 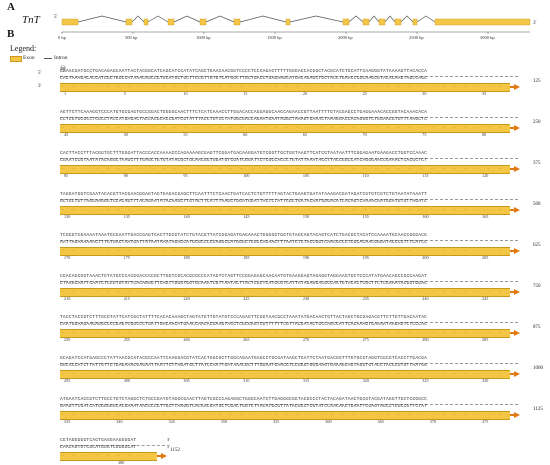 What do you see at coordinates (186, 257) in the screenshot?
I see `amino-acid-position-number: 180` at bounding box center [186, 257].